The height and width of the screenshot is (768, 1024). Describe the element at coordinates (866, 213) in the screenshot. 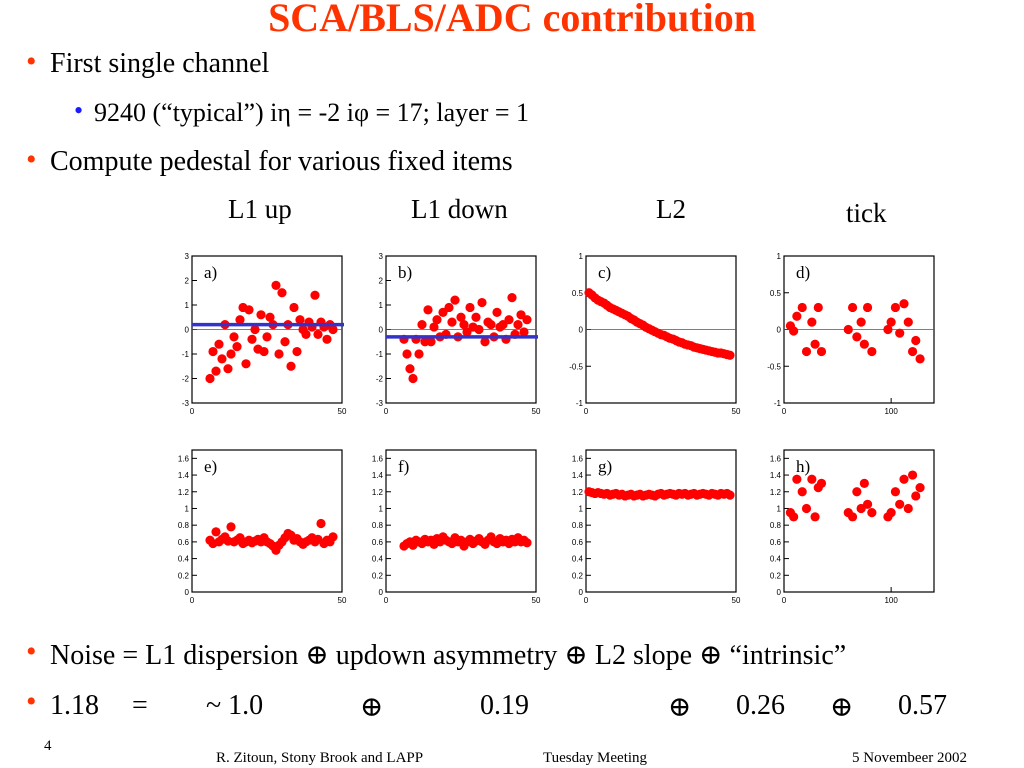

I see `column-label-tick: tick` at that location.